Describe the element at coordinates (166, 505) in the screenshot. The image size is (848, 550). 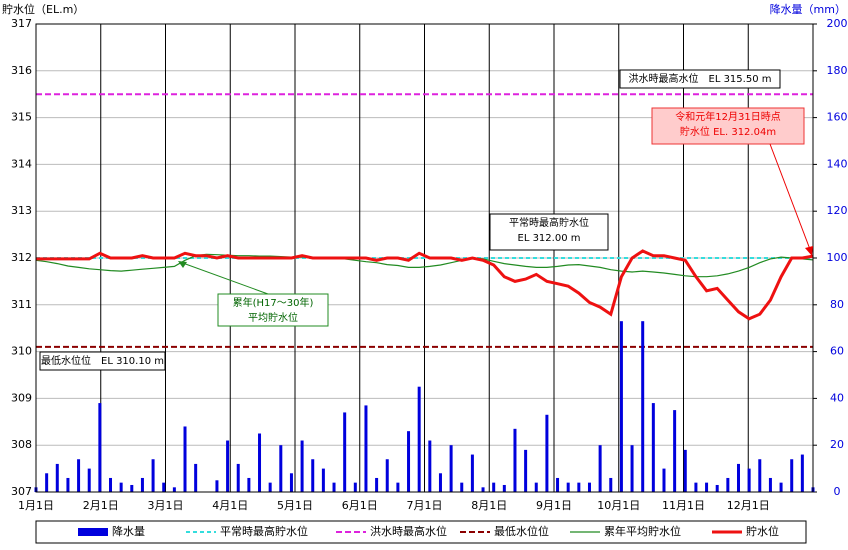
I see `x-tick-label: 3月1日` at that location.